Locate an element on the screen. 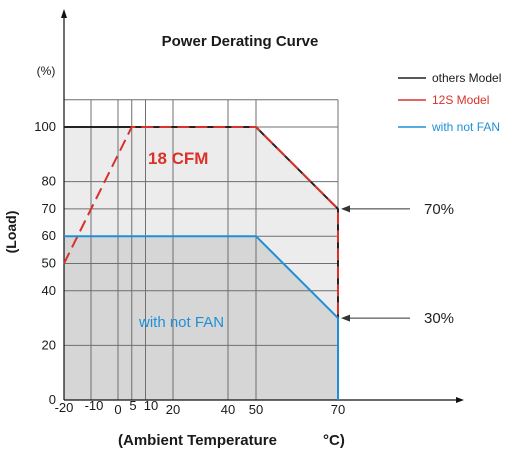 The height and width of the screenshot is (460, 519). annotation-18cfm: 18 CFM is located at coordinates (178, 158).